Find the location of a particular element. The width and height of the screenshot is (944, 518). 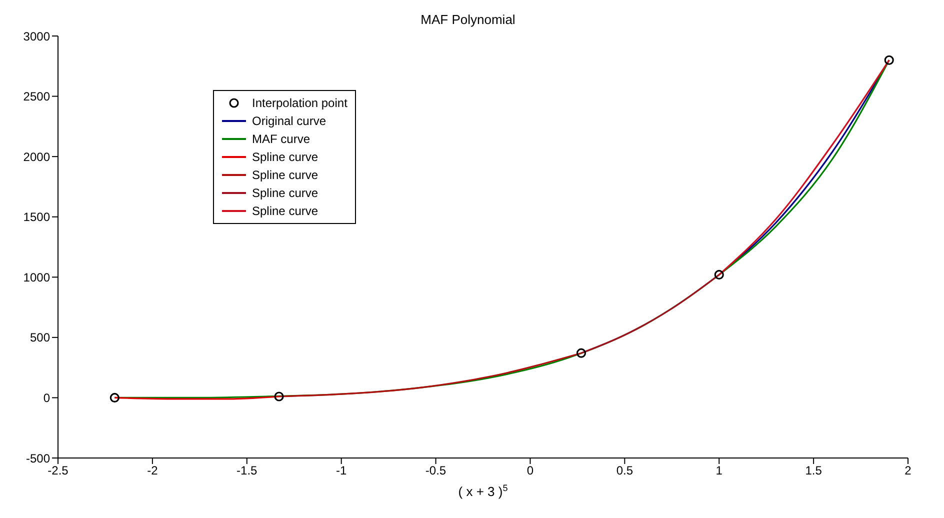

x-tick-label: -2 is located at coordinates (152, 471).